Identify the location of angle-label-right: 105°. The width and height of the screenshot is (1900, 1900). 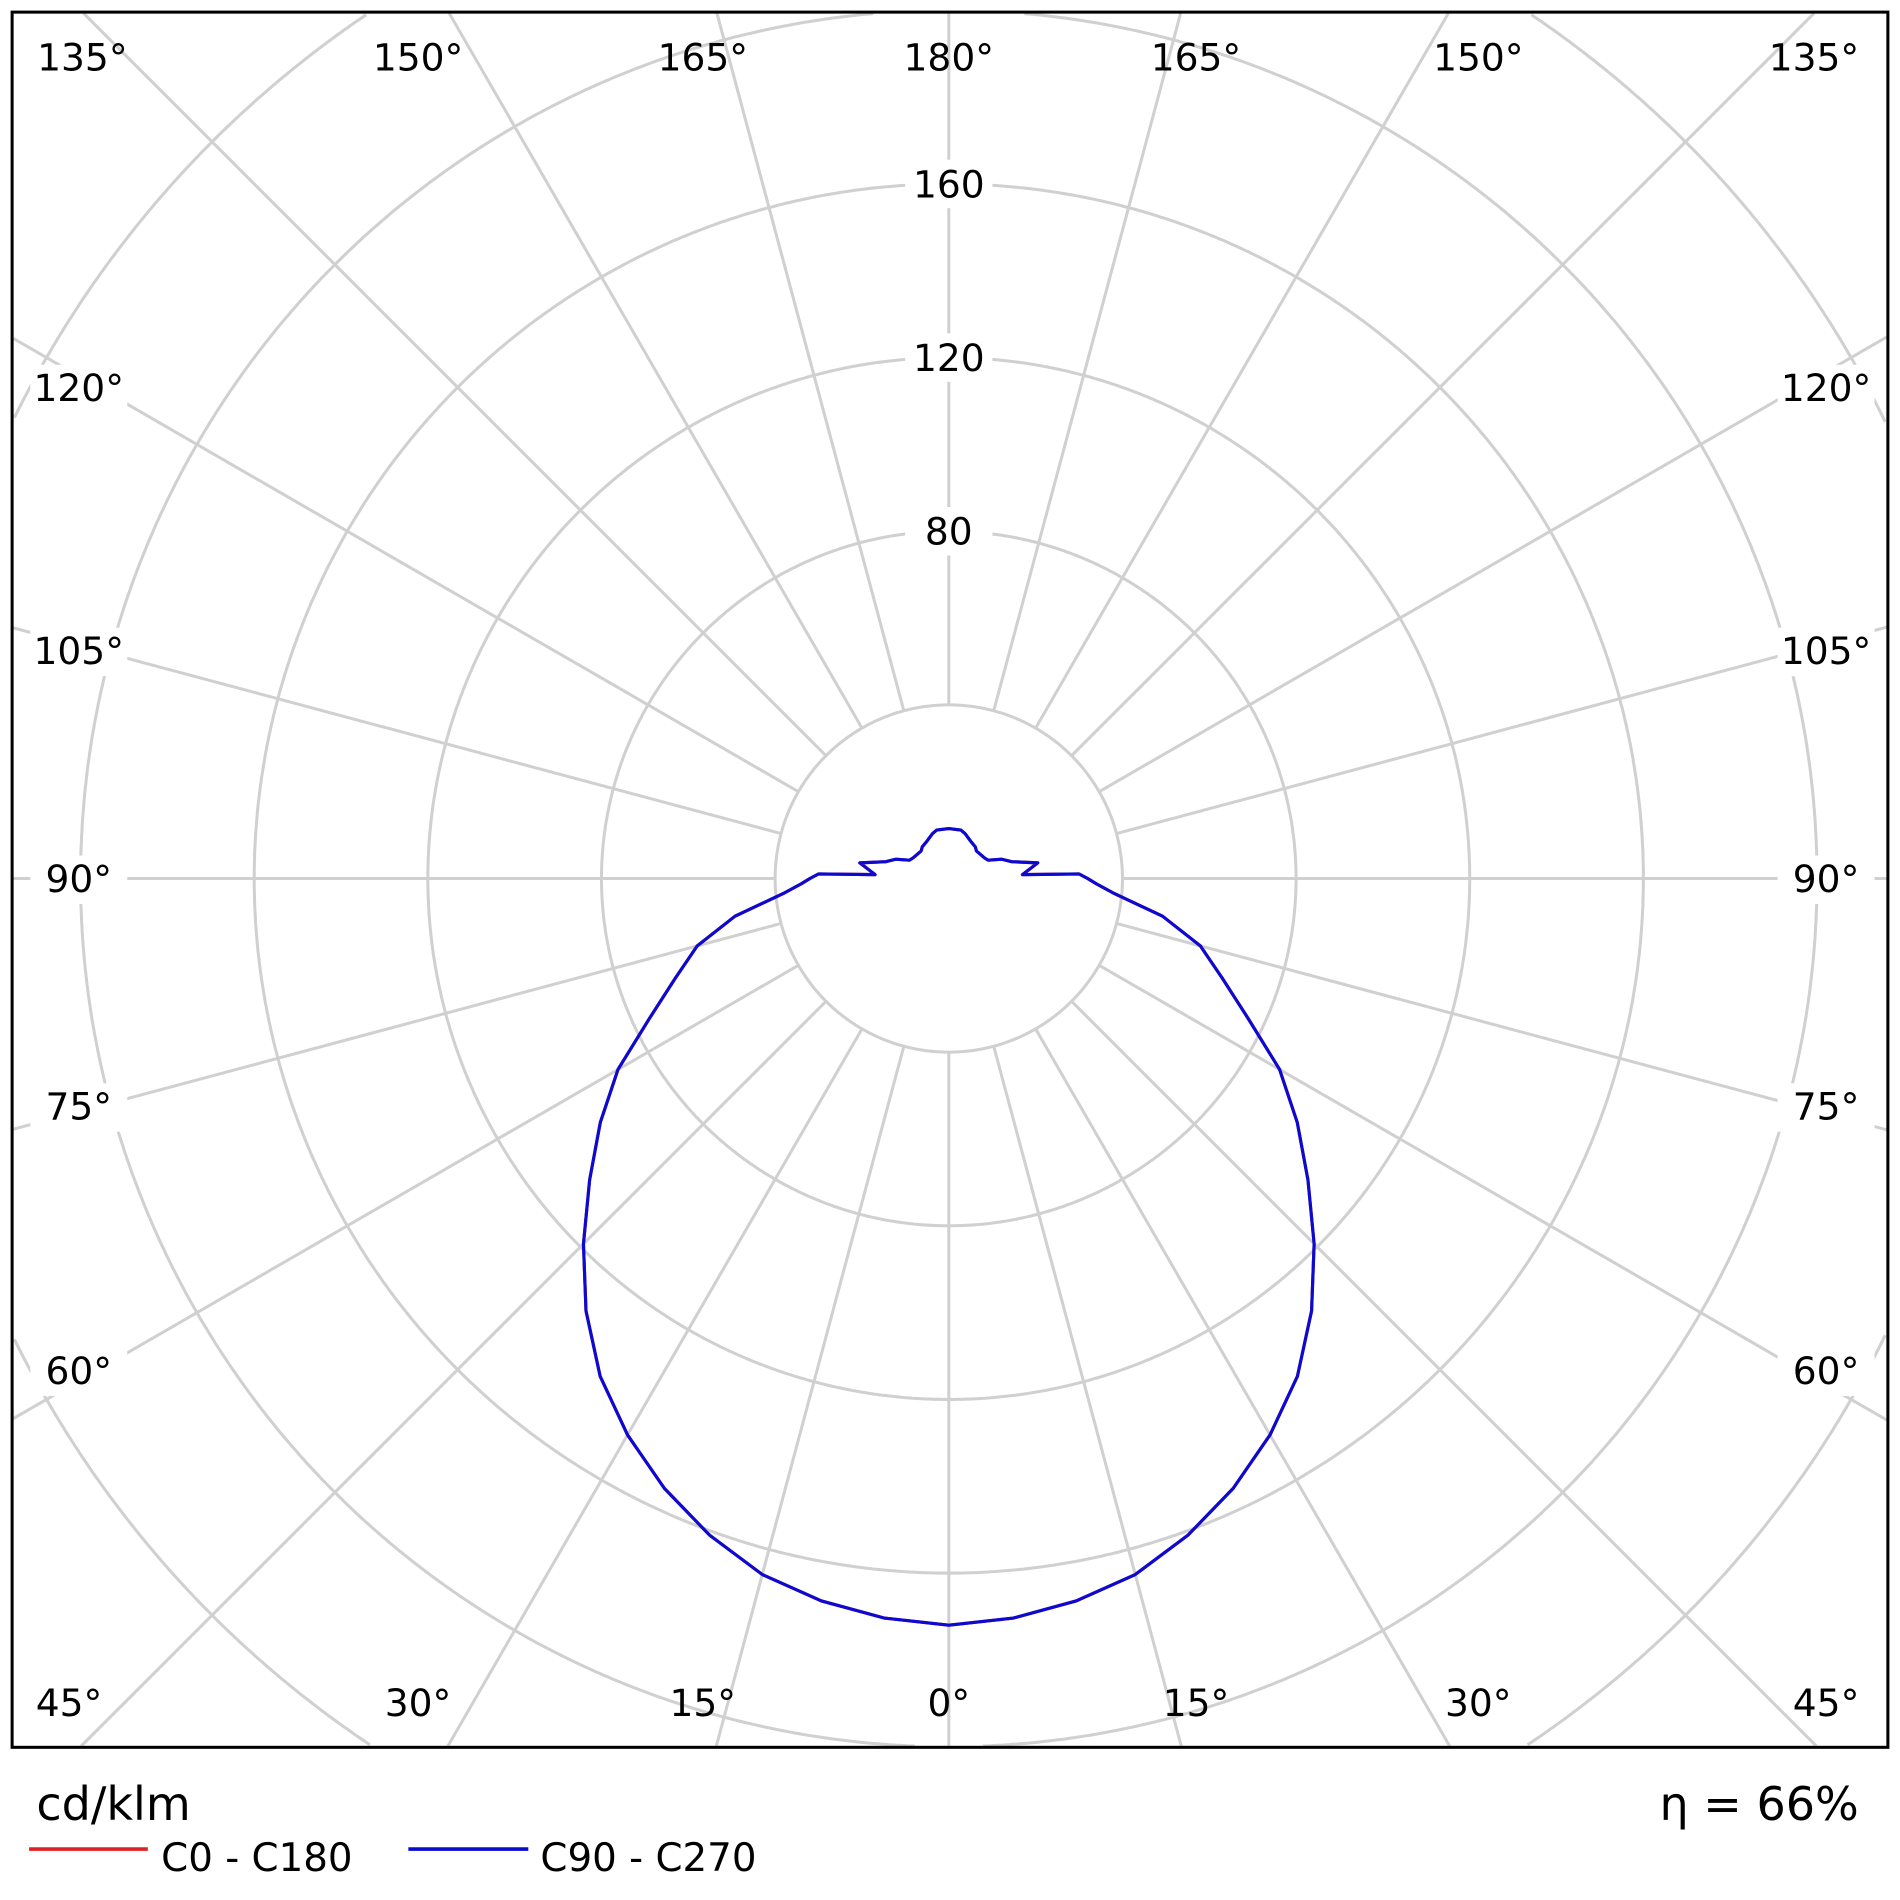
(1826, 651).